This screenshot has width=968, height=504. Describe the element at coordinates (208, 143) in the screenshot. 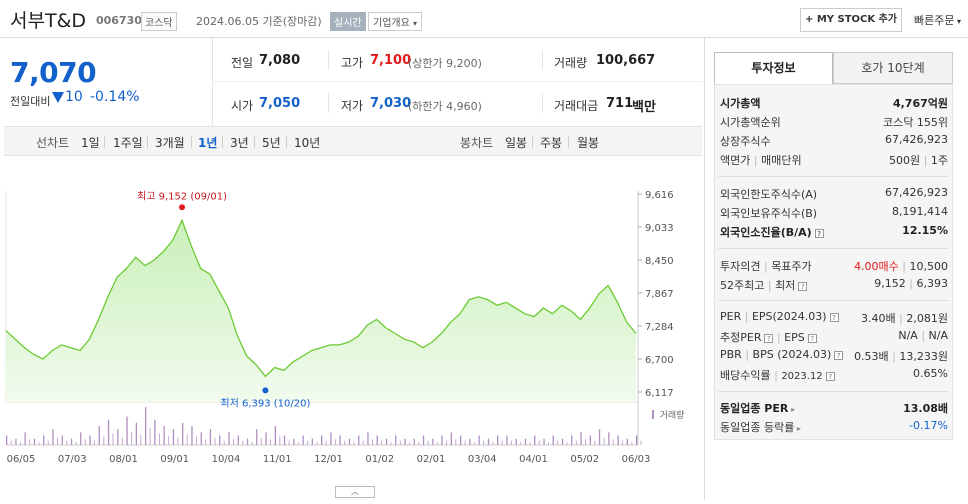

I see `tab-1year: 1년` at that location.